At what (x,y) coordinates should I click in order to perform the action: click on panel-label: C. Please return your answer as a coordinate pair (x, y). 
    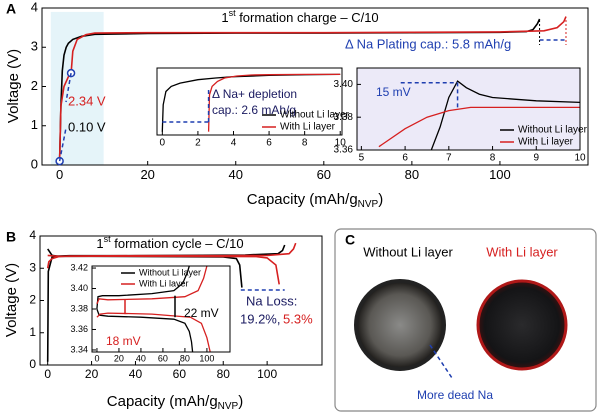
    Looking at the image, I should click on (350, 240).